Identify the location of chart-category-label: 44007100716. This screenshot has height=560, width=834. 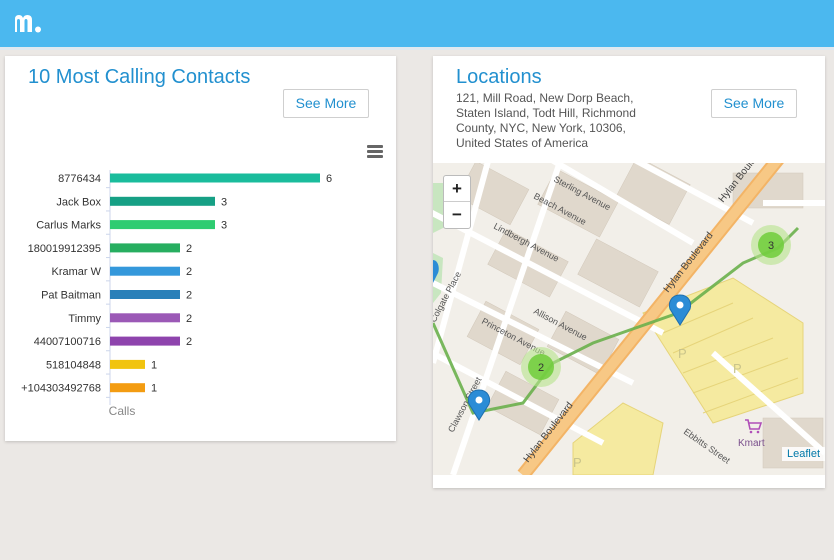
(67, 342).